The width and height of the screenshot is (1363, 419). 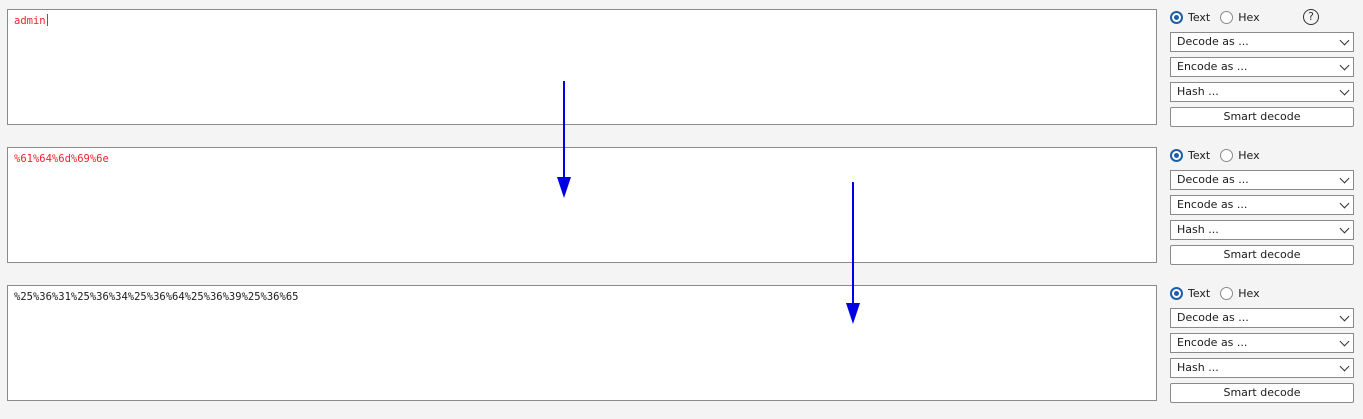 I want to click on text-caret, so click(x=47, y=20).